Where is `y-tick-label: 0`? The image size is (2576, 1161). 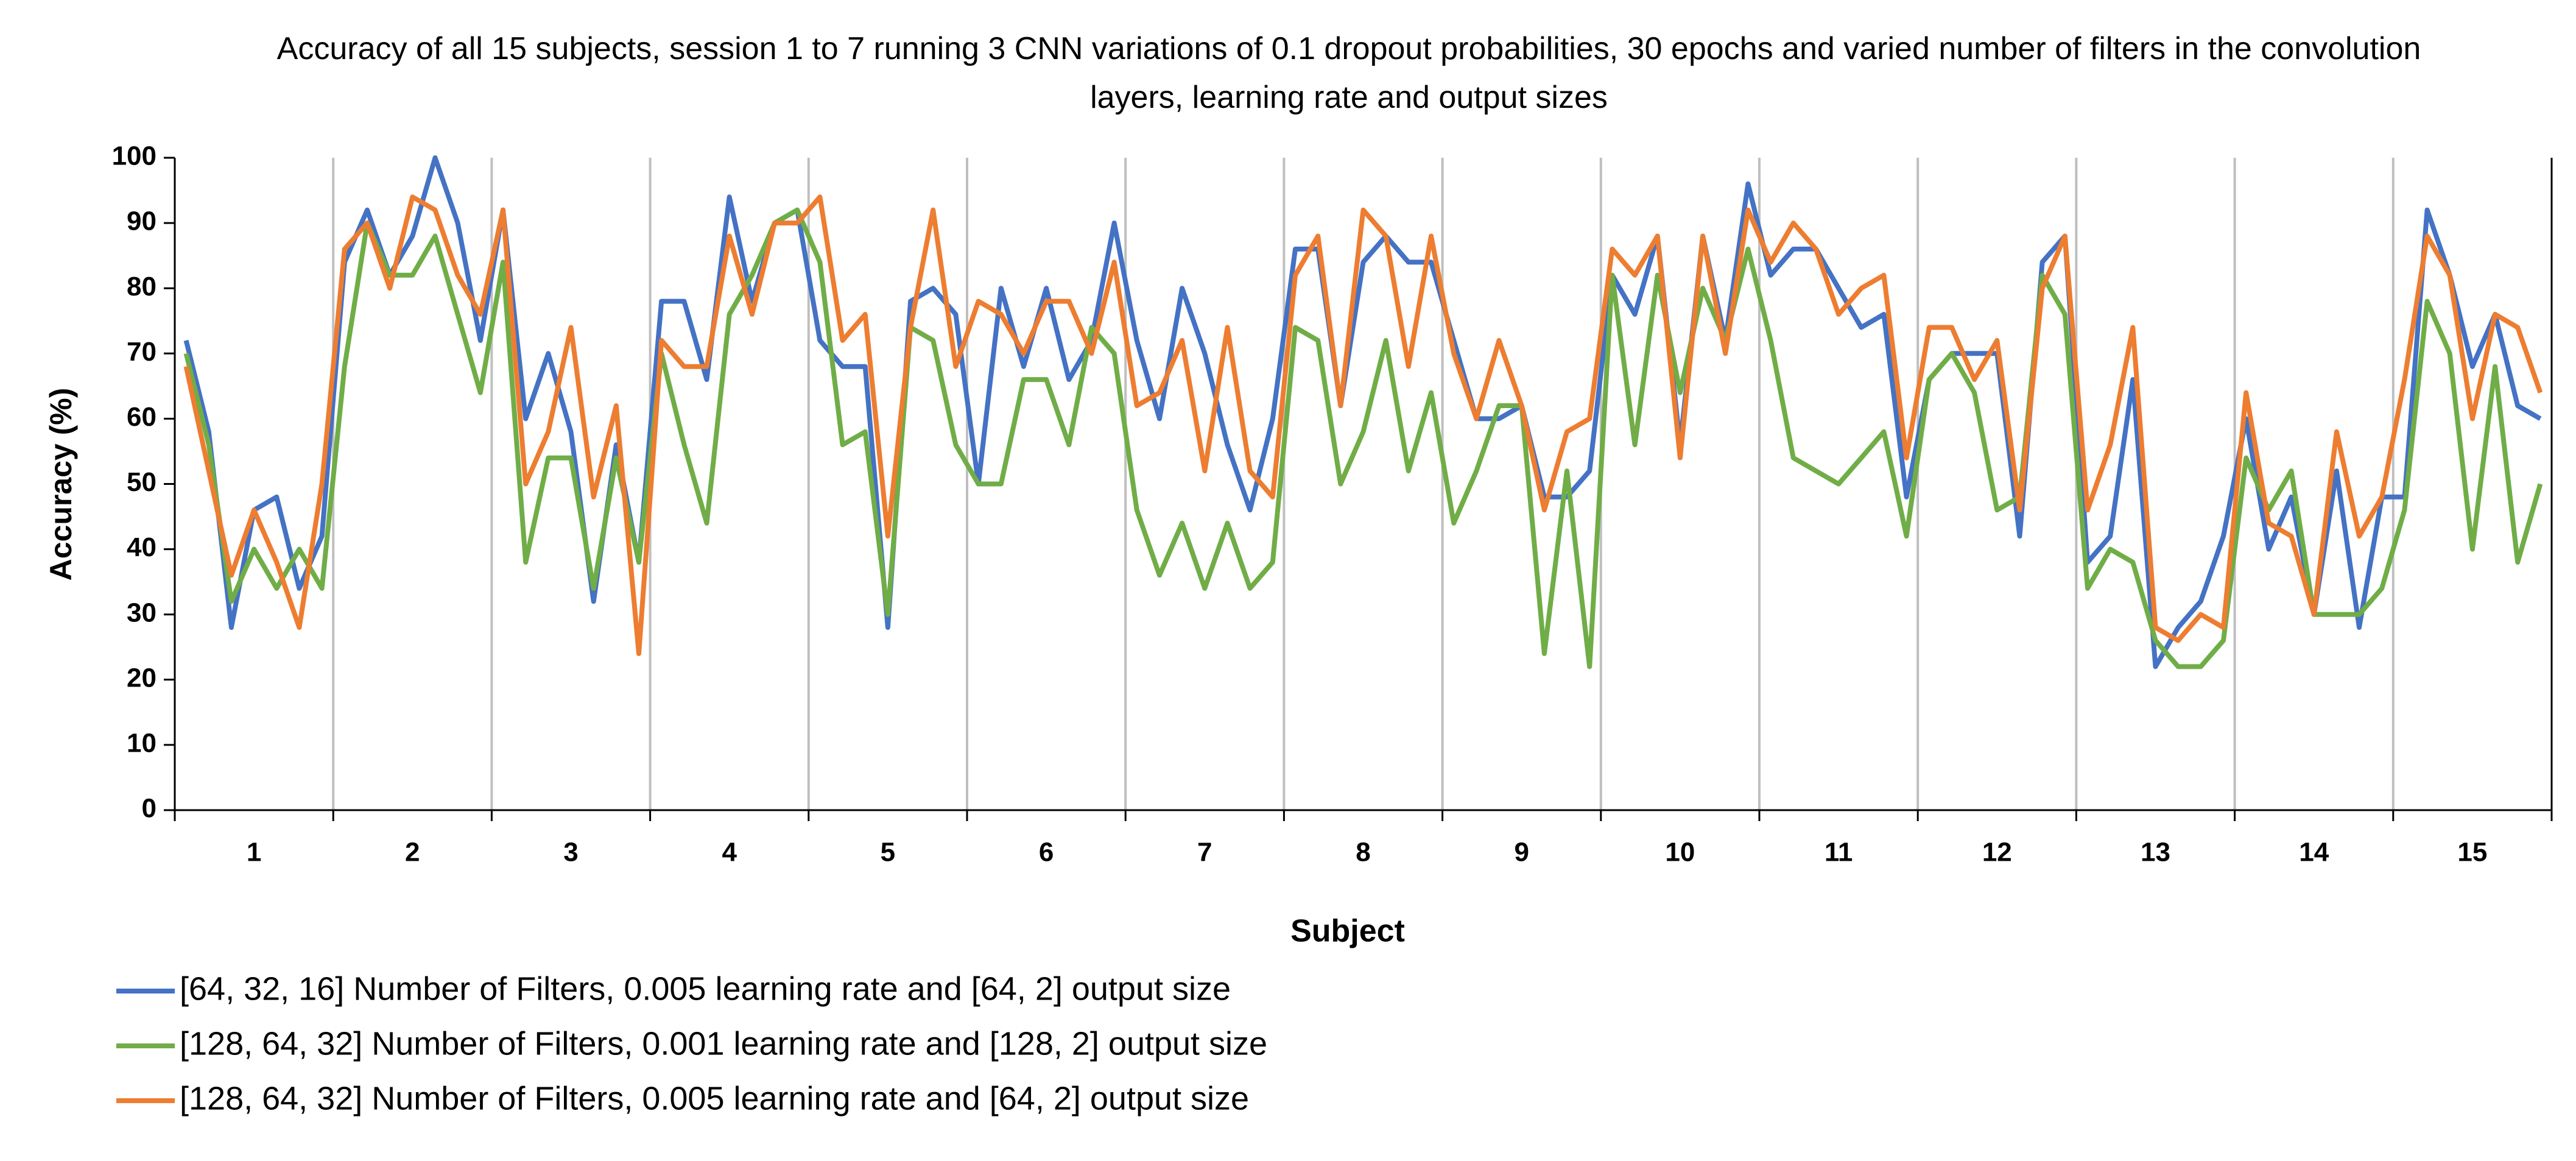
y-tick-label: 0 is located at coordinates (149, 809).